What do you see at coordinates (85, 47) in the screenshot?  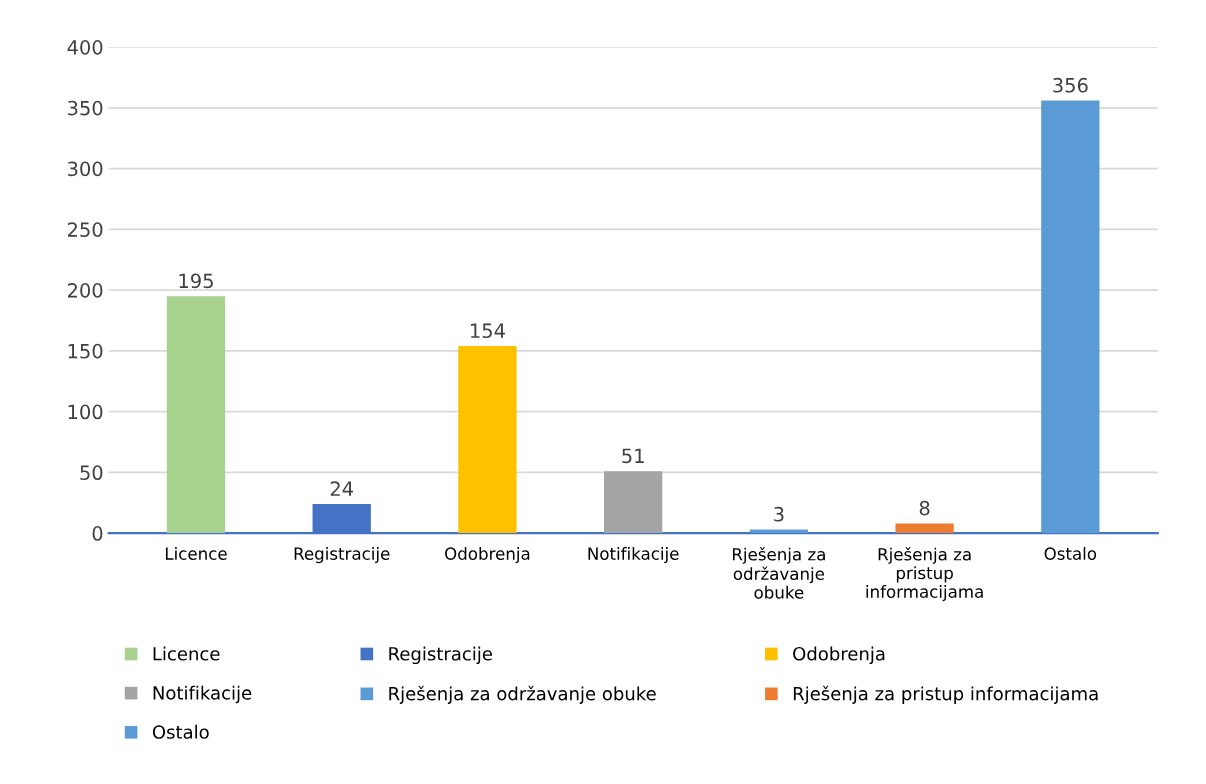 I see `y-tick-label: 400` at bounding box center [85, 47].